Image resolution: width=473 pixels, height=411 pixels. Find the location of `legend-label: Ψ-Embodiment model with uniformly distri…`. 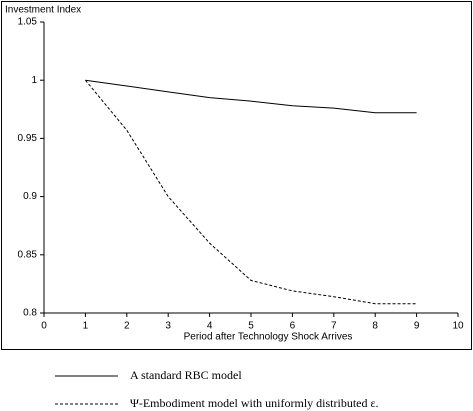

legend-label: Ψ-Embodiment model with uniformly distri… is located at coordinates (254, 403).